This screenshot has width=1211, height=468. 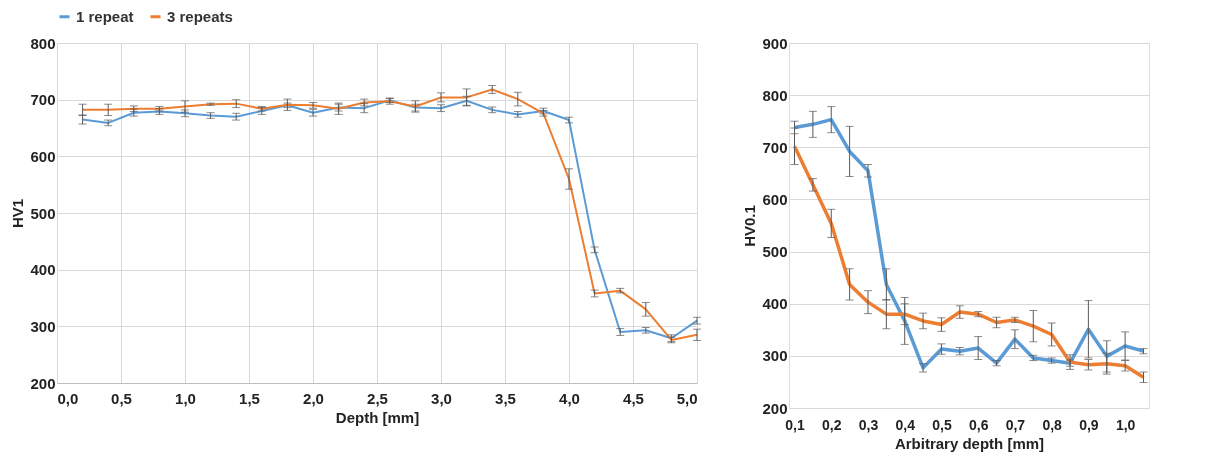 I want to click on x-tick-label: 2,0, so click(x=313, y=398).